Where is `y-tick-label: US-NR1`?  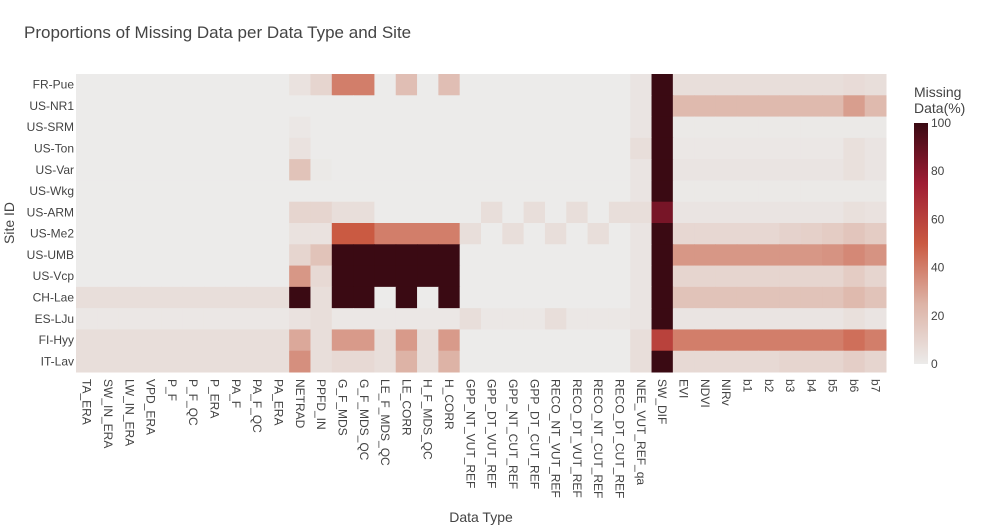 y-tick-label: US-NR1 is located at coordinates (51, 106).